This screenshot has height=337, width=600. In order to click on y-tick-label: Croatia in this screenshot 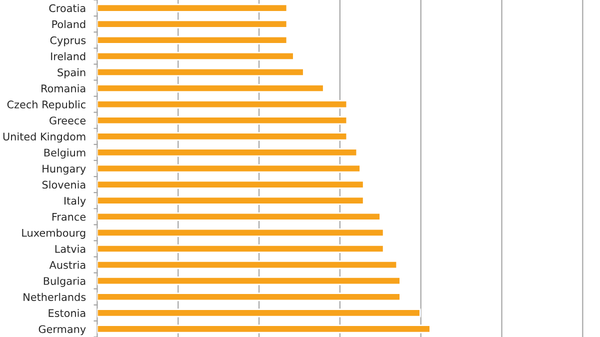, I will do `click(67, 8)`.